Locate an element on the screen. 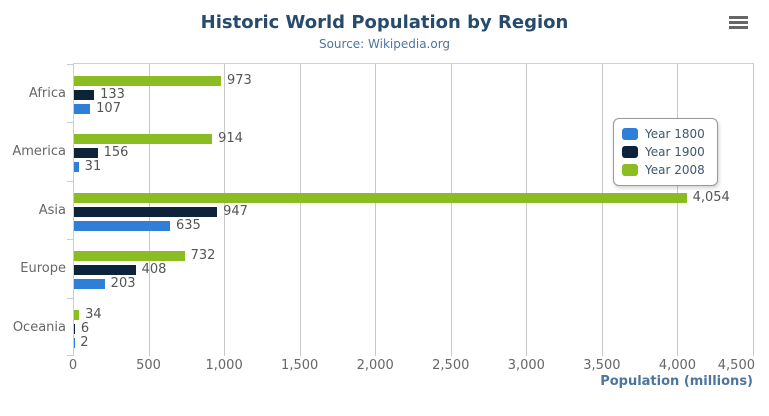 The image size is (769, 416). bar-value-label: 947 is located at coordinates (235, 211).